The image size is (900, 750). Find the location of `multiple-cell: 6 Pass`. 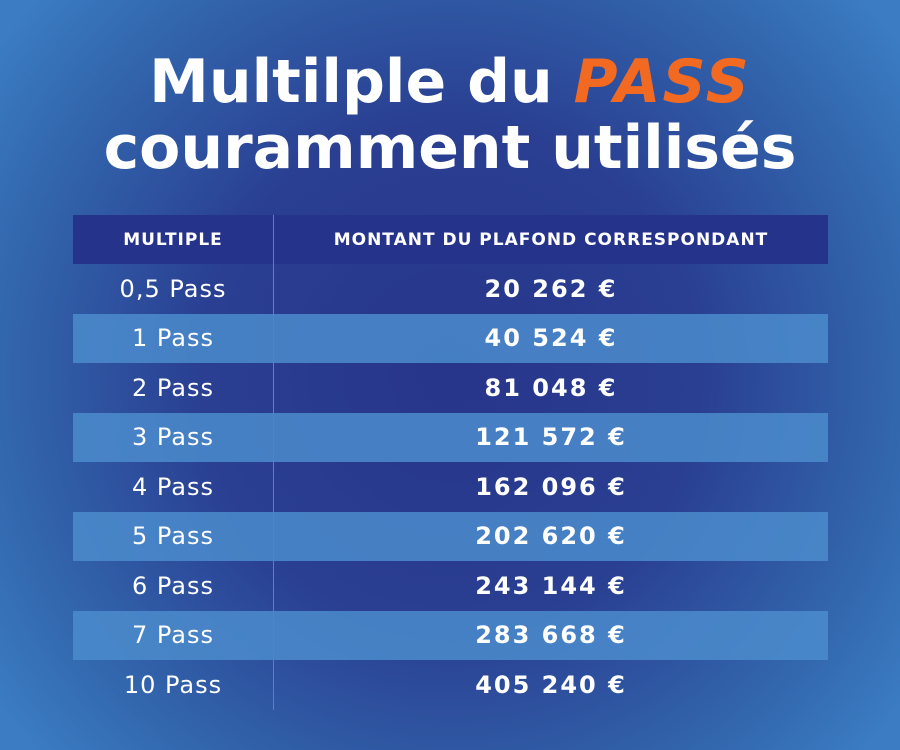

multiple-cell: 6 Pass is located at coordinates (173, 586).